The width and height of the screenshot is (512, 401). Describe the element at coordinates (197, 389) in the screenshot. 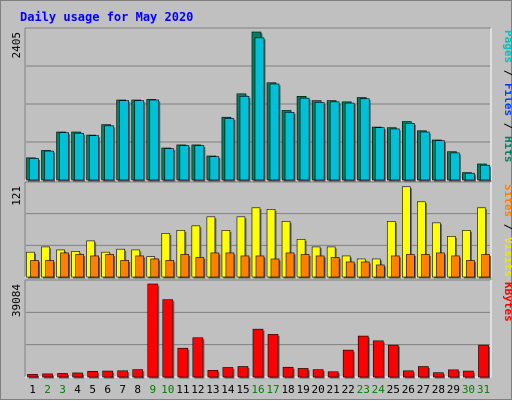

I see `day-label: 12` at that location.